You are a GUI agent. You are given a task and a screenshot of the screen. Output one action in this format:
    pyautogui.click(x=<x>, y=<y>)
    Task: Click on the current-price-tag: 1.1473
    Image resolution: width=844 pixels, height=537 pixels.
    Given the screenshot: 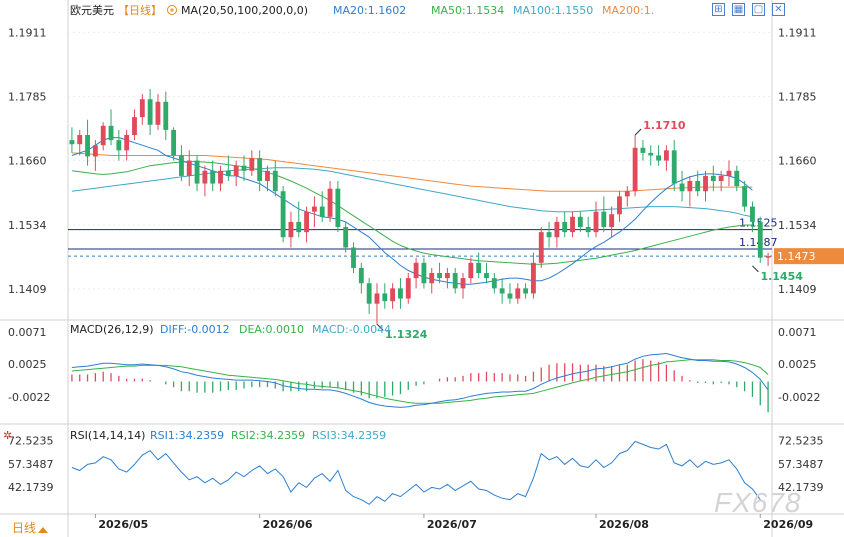 What is the action you would take?
    pyautogui.click(x=796, y=256)
    